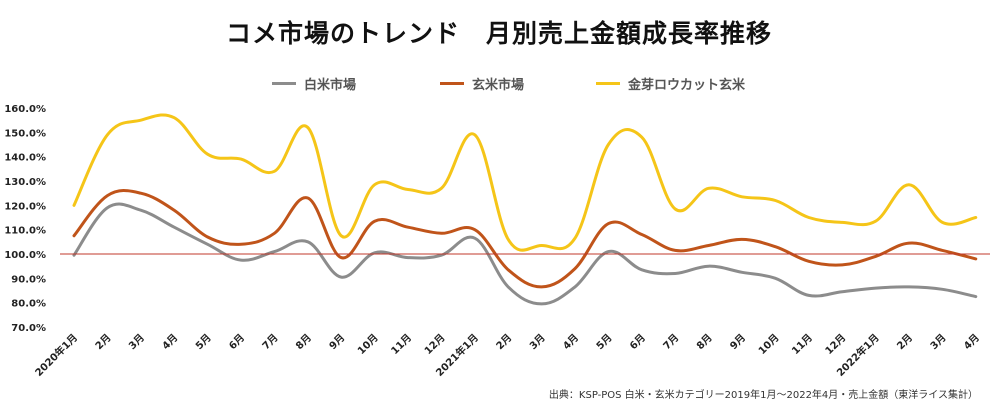  Describe the element at coordinates (608, 83) in the screenshot. I see `legend-swatch-kinme-rice` at that location.